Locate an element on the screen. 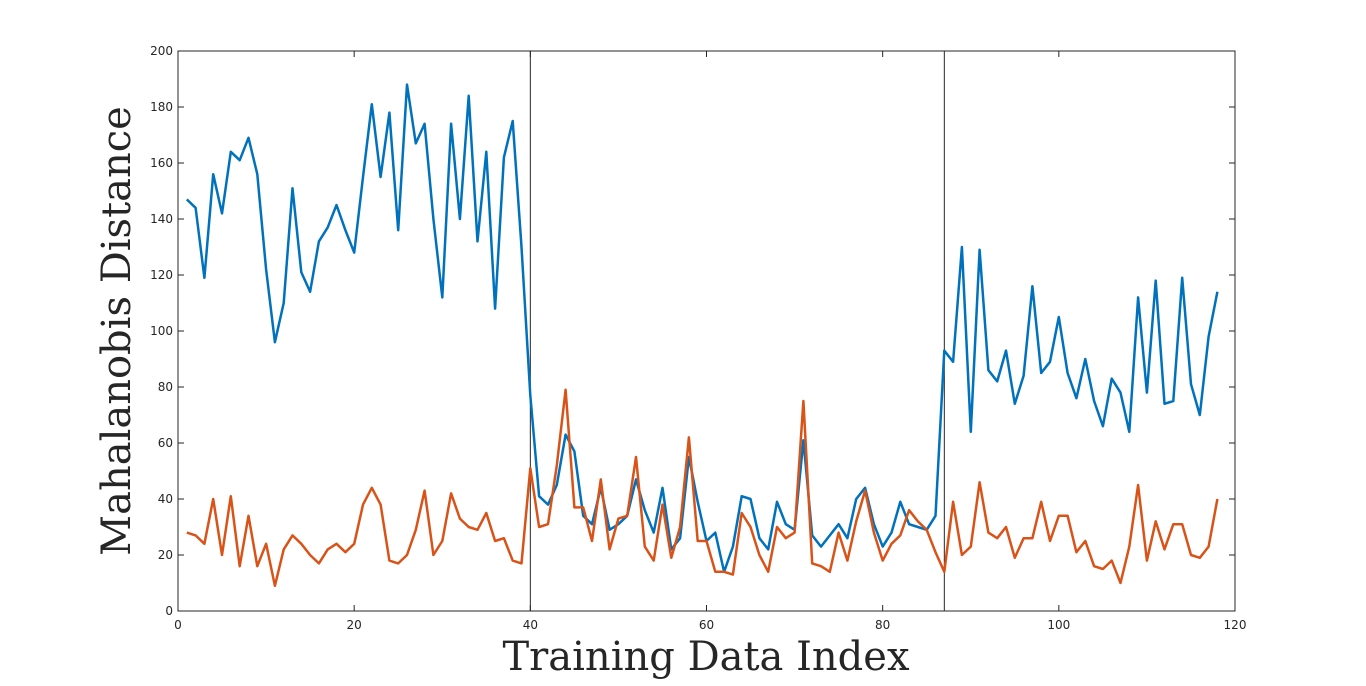 This screenshot has width=1366, height=686. x-axis-title: Training Data Index is located at coordinates (705, 657).